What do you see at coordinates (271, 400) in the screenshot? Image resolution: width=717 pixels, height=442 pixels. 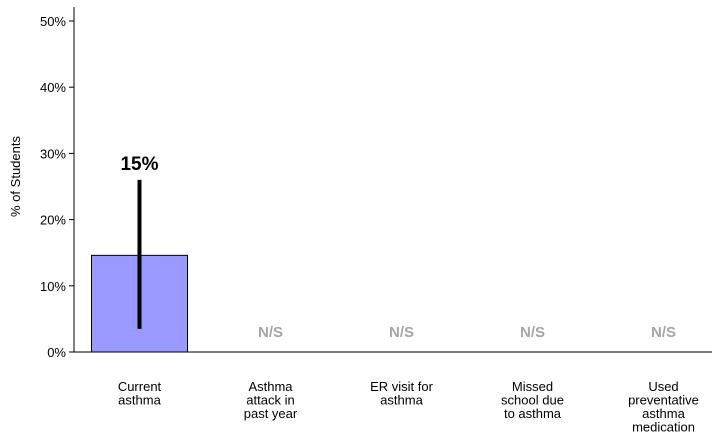 I see `x-category-label: Asthma attack in past year` at bounding box center [271, 400].